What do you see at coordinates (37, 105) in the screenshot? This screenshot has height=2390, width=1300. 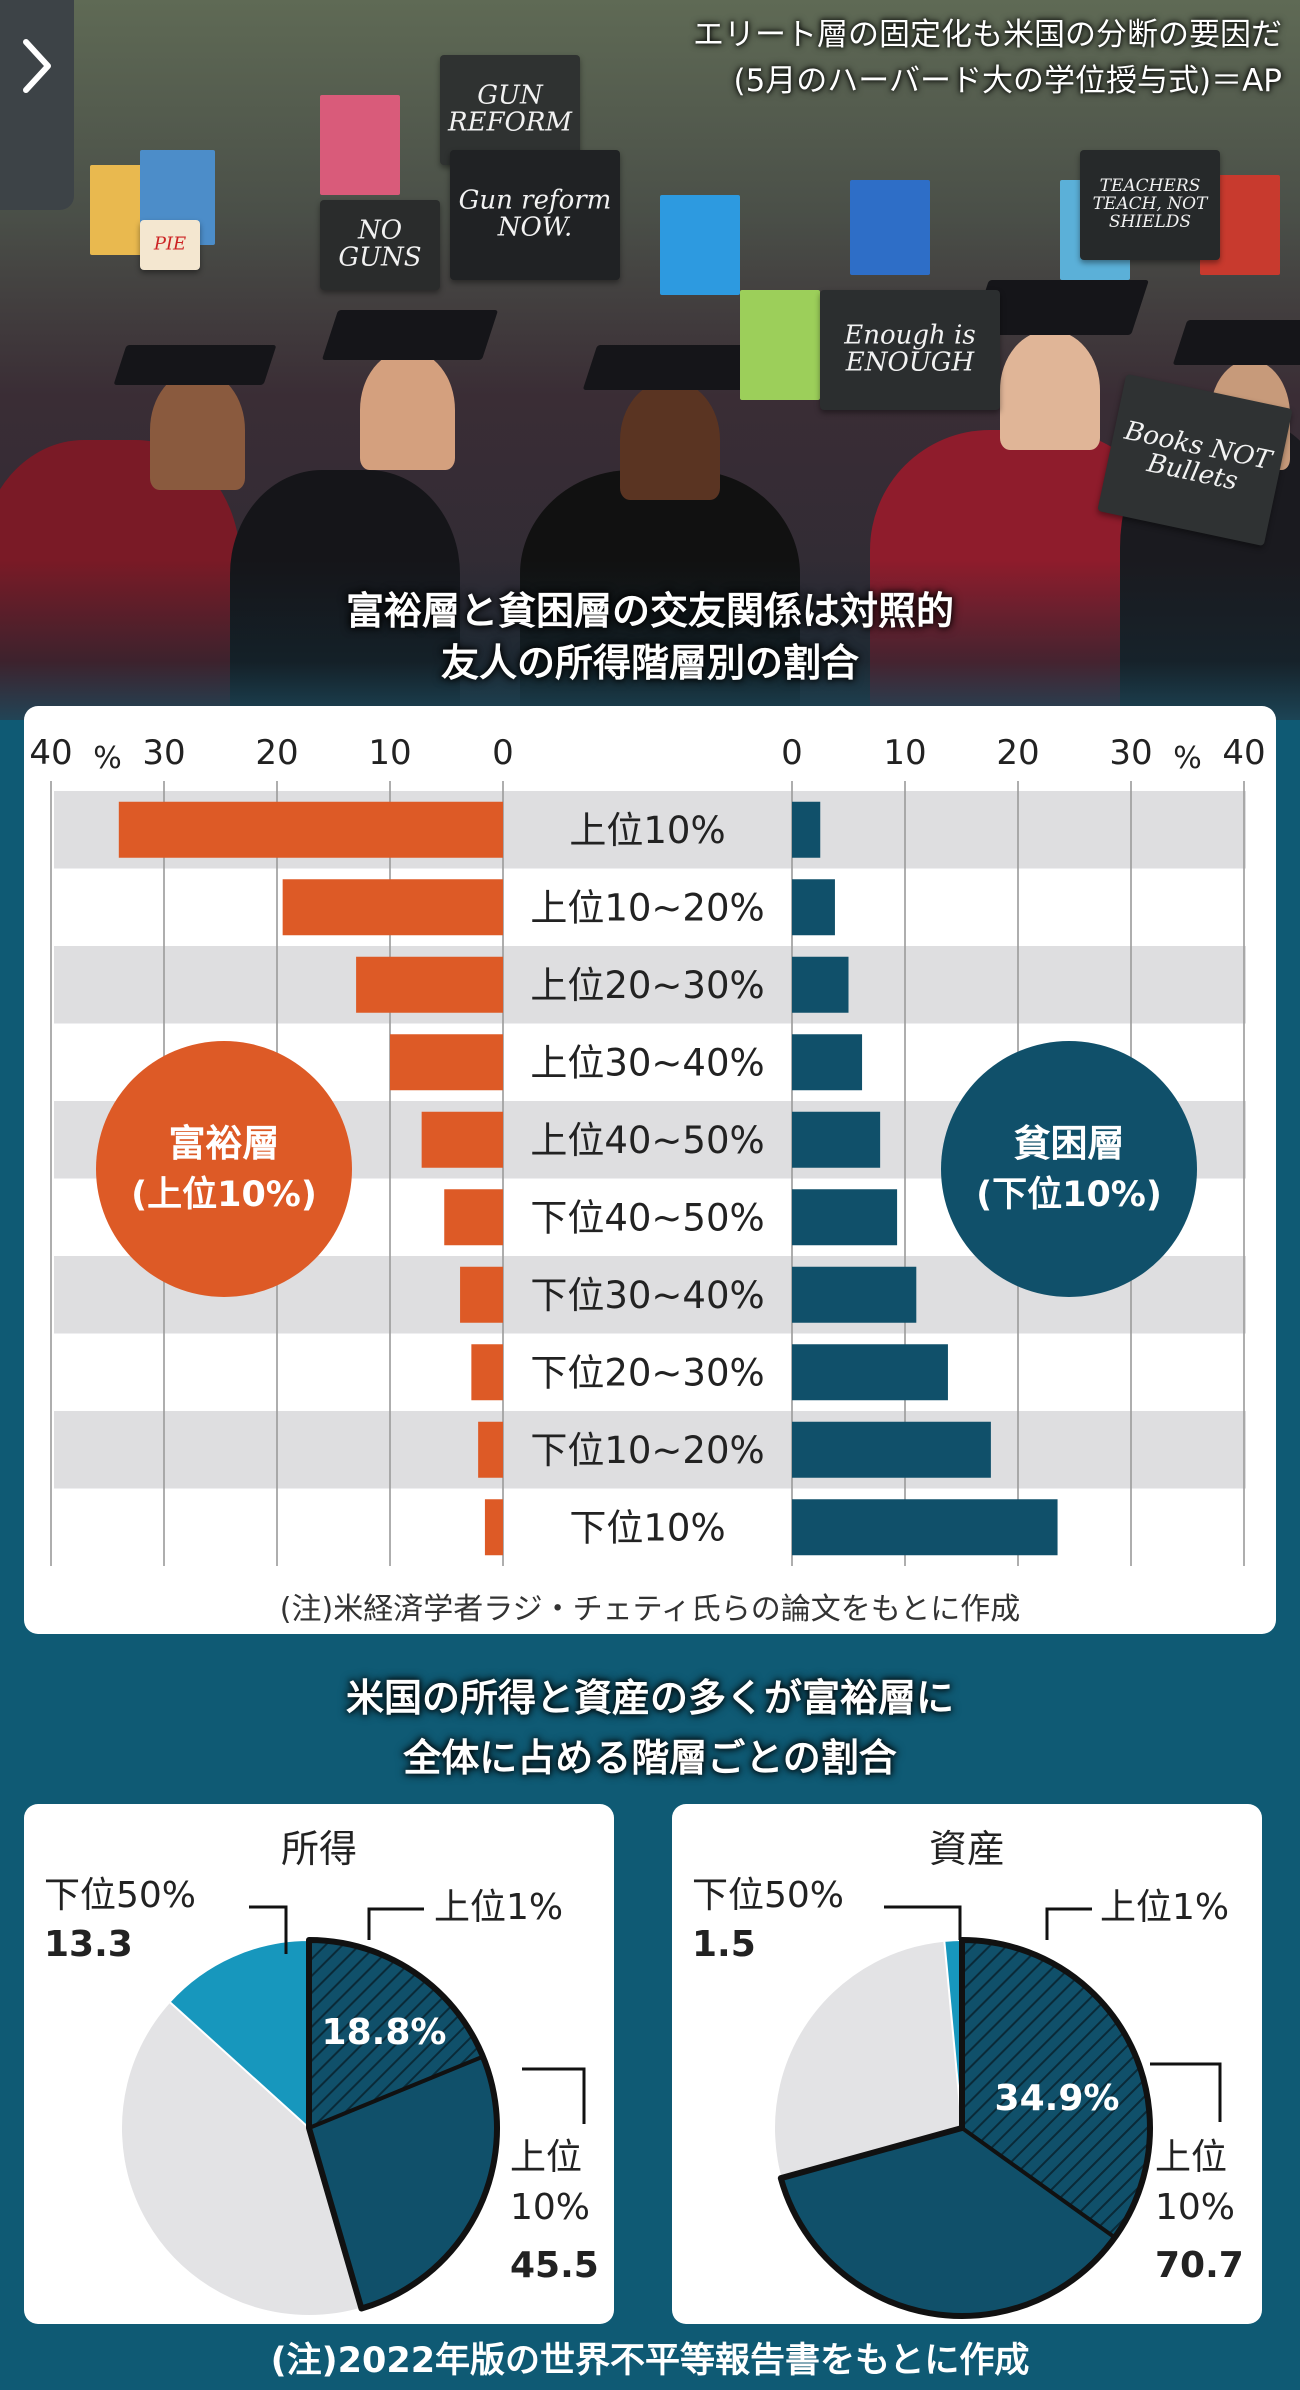 I see `next-button` at bounding box center [37, 105].